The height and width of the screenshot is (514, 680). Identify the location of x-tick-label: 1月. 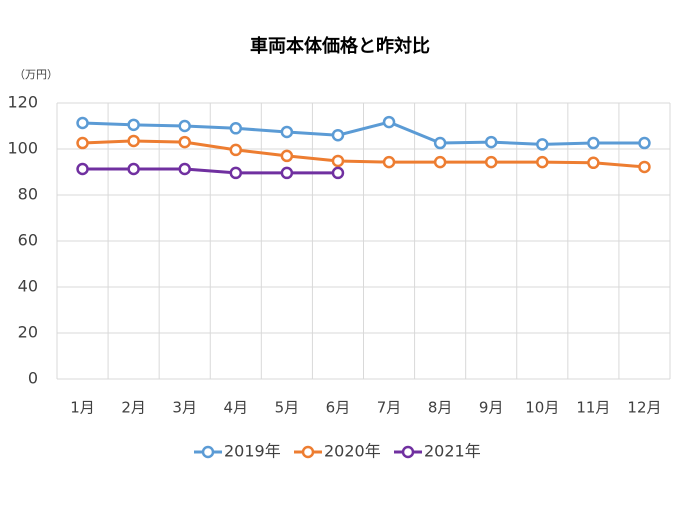
(82, 408).